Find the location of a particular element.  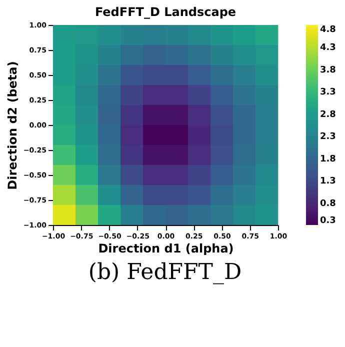

text: (b) FedFFT_D is located at coordinates (165, 272).